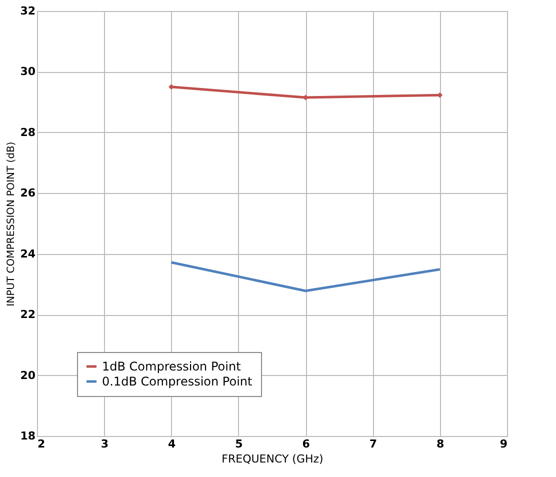  What do you see at coordinates (440, 444) in the screenshot?
I see `x-tick-label: 8` at bounding box center [440, 444].